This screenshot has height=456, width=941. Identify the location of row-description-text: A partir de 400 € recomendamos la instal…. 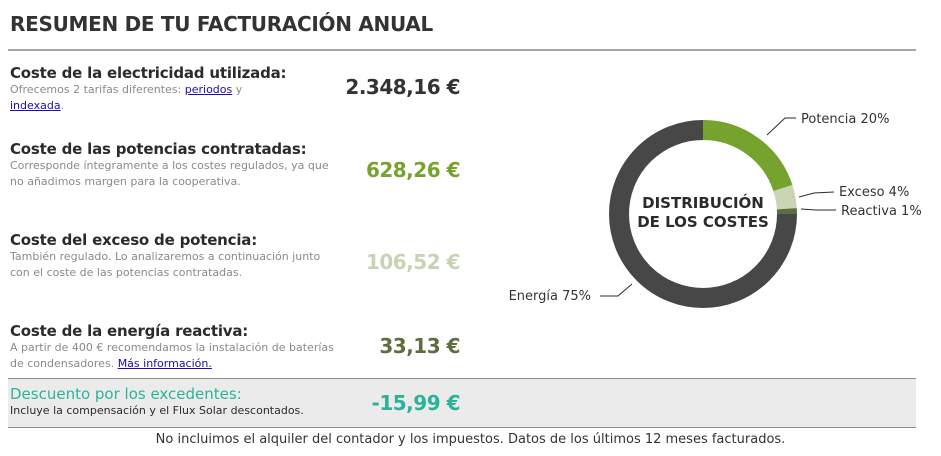
(172, 355).